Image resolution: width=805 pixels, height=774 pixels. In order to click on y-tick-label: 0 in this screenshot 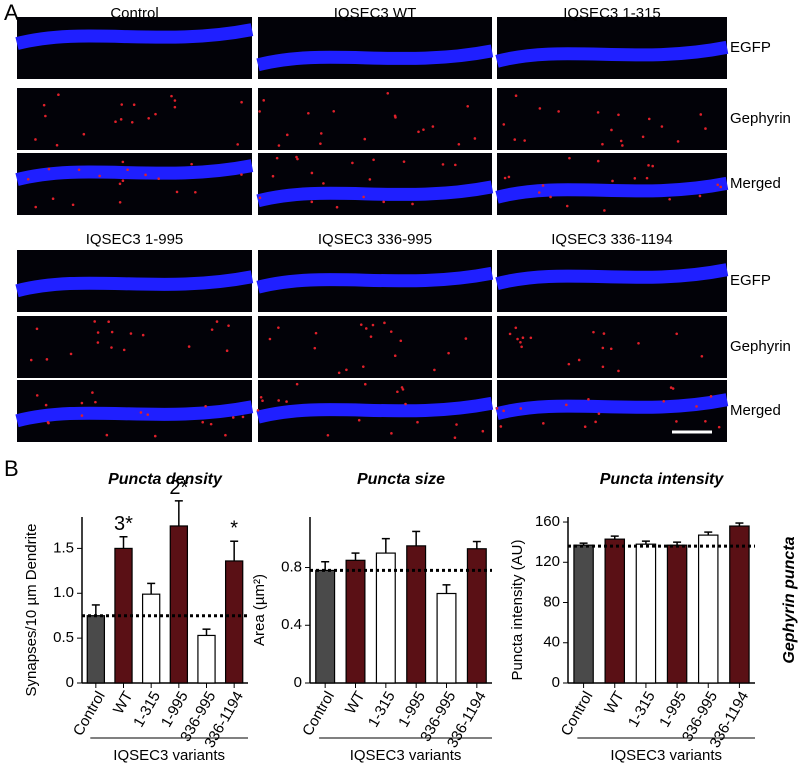, I will do `click(556, 682)`.